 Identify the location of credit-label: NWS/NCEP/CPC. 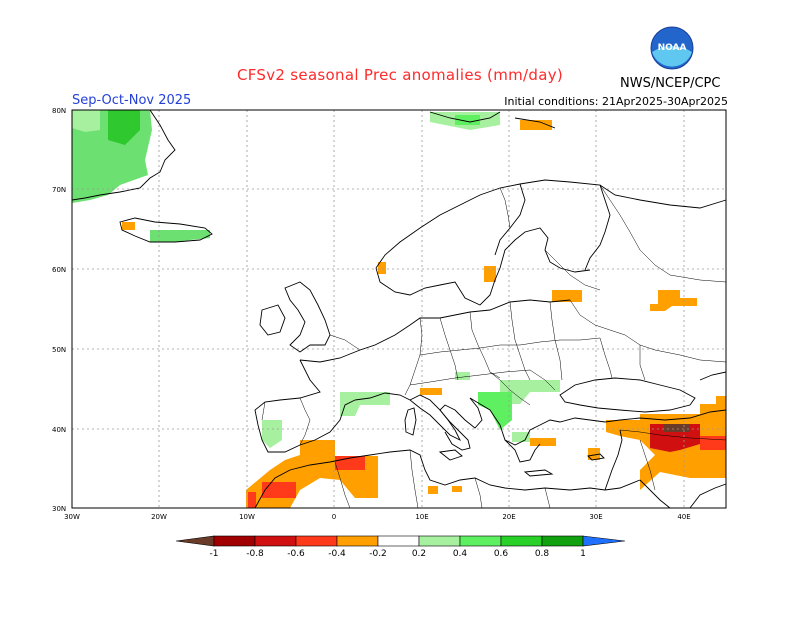
(670, 83).